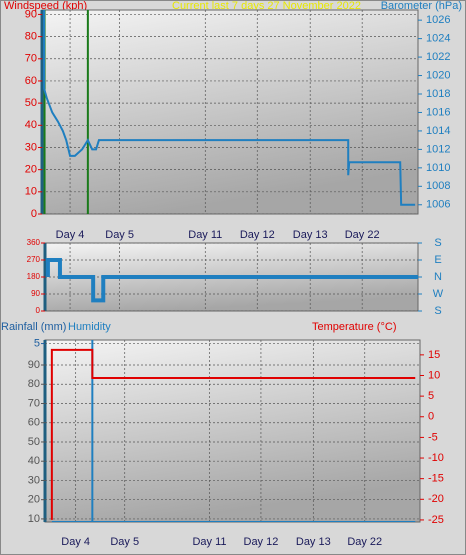 This screenshot has width=466, height=555. I want to click on y3-tick-label: 90, so click(34, 365).